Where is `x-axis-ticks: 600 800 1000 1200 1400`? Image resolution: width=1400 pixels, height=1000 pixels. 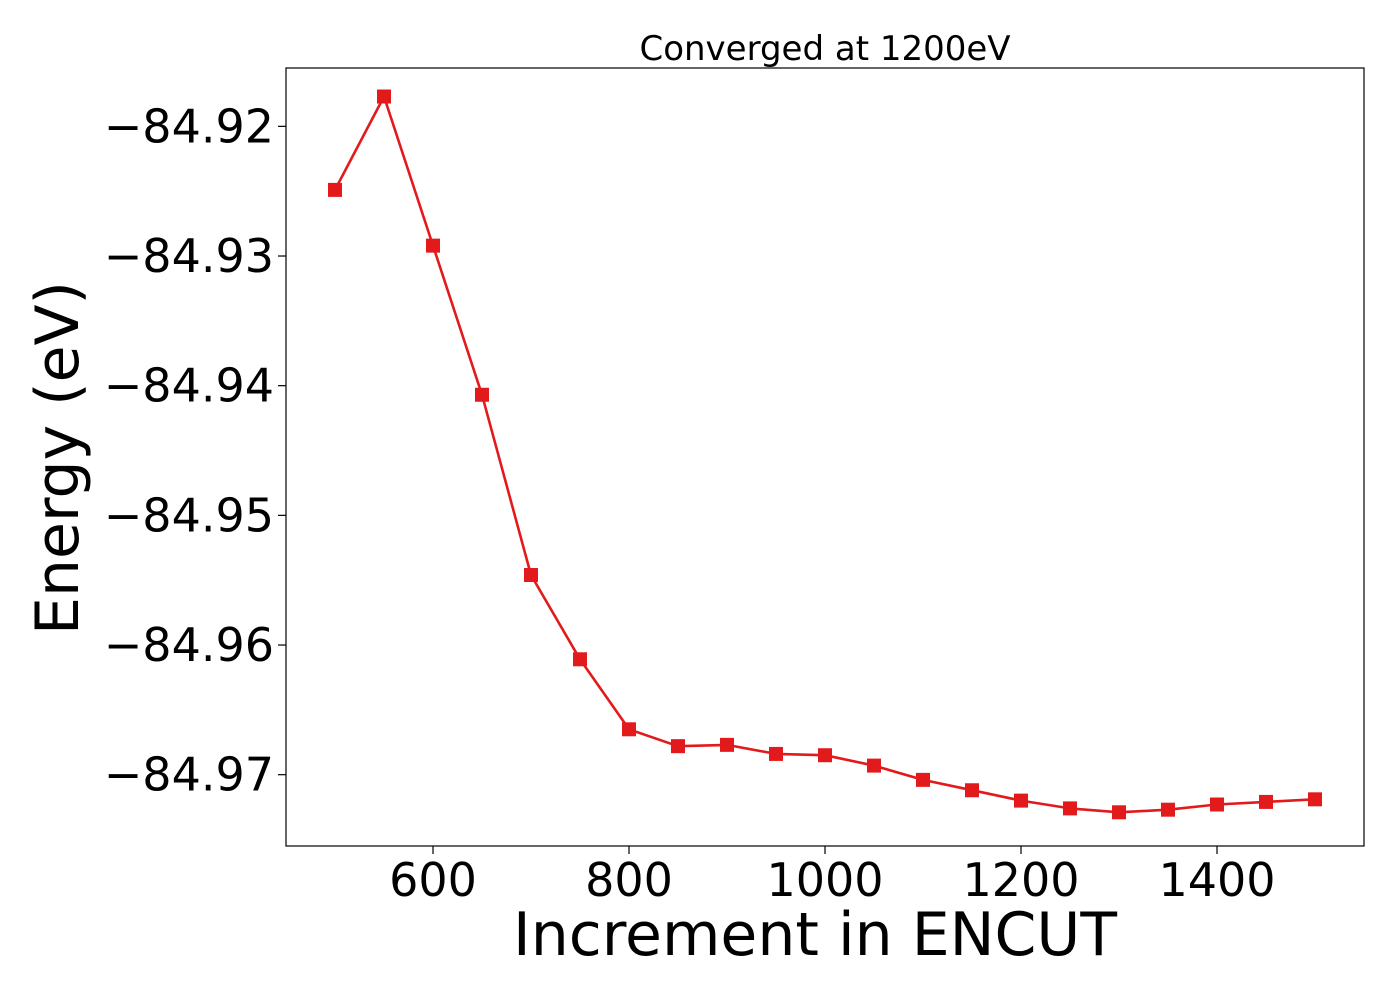 x-axis-ticks: 600 800 1000 1200 1400 is located at coordinates (832, 876).